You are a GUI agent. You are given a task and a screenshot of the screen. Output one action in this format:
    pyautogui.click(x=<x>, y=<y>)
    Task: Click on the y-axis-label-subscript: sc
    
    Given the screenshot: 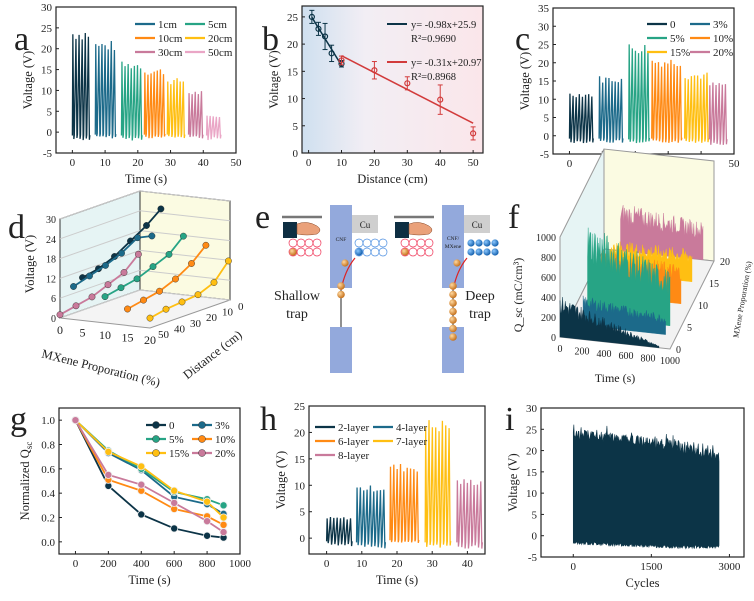 What is the action you would take?
    pyautogui.click(x=29, y=446)
    